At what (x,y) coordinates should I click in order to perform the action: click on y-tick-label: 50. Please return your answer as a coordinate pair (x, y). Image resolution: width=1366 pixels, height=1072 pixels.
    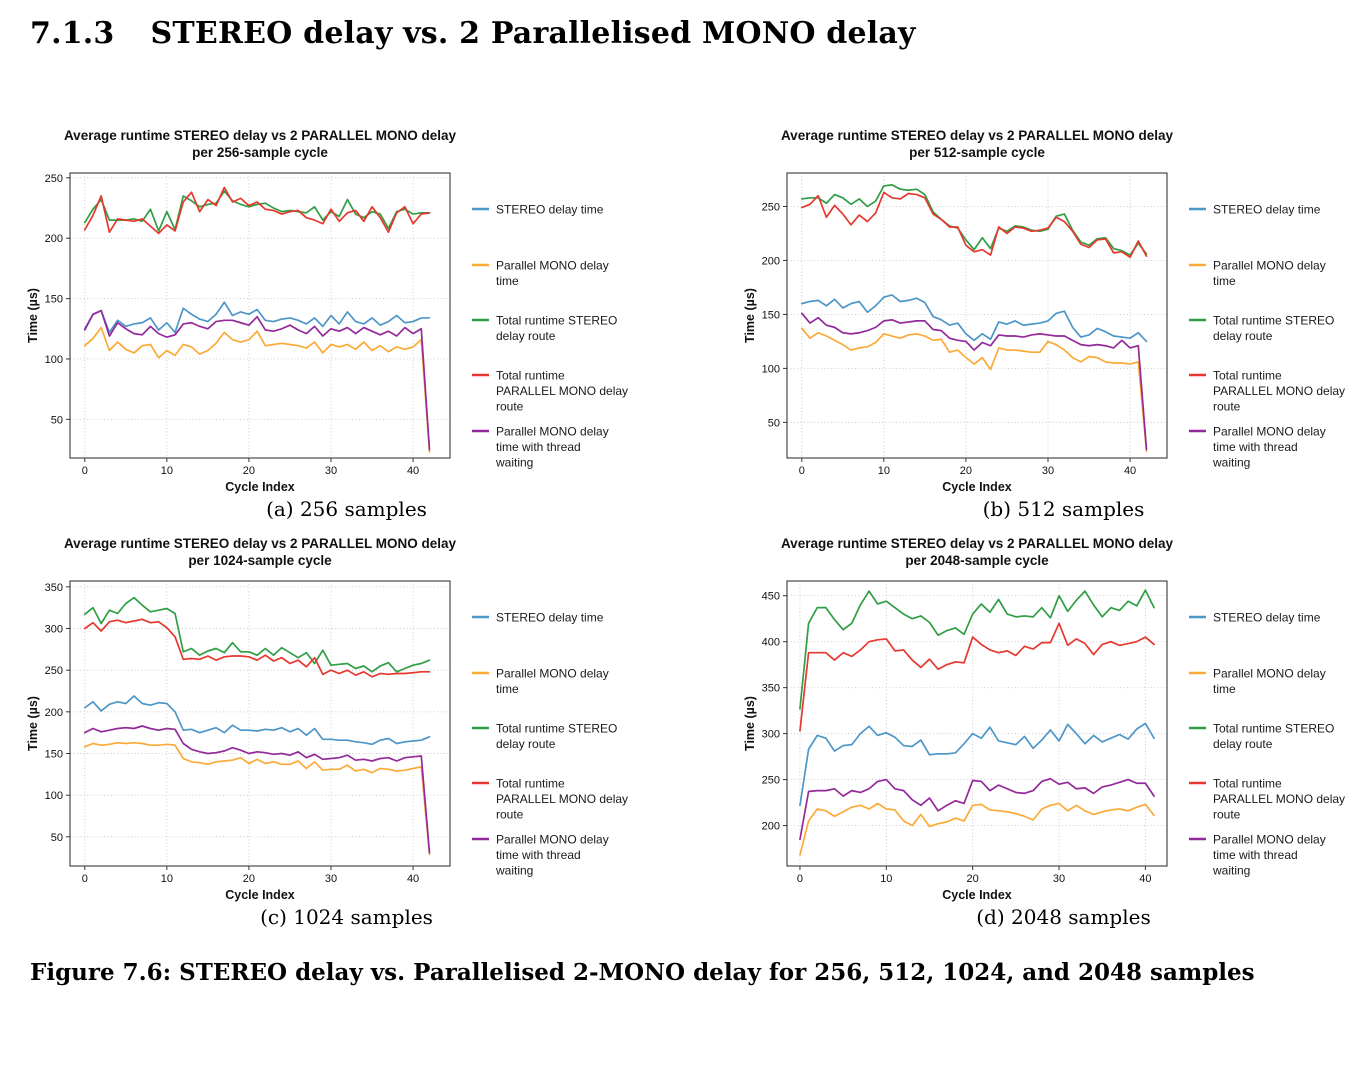
    Looking at the image, I should click on (57, 838).